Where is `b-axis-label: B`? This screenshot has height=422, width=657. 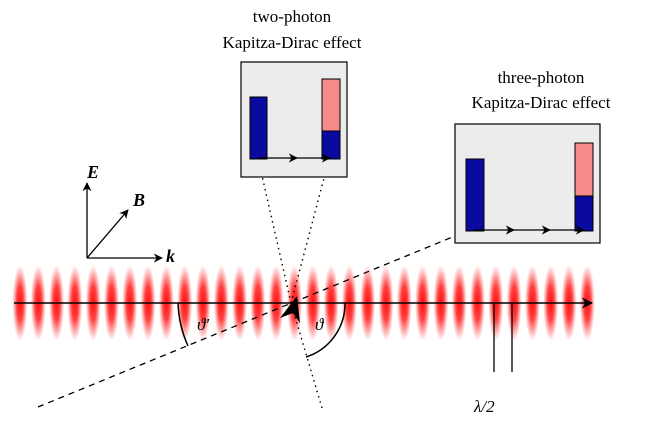 b-axis-label: B is located at coordinates (138, 200).